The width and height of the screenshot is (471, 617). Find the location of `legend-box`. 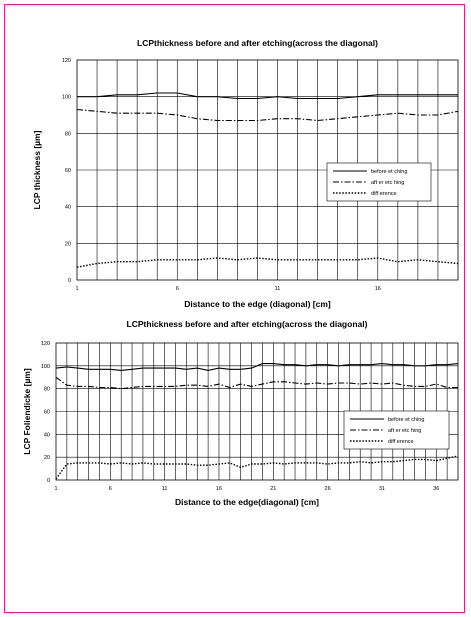

legend-box is located at coordinates (379, 182).